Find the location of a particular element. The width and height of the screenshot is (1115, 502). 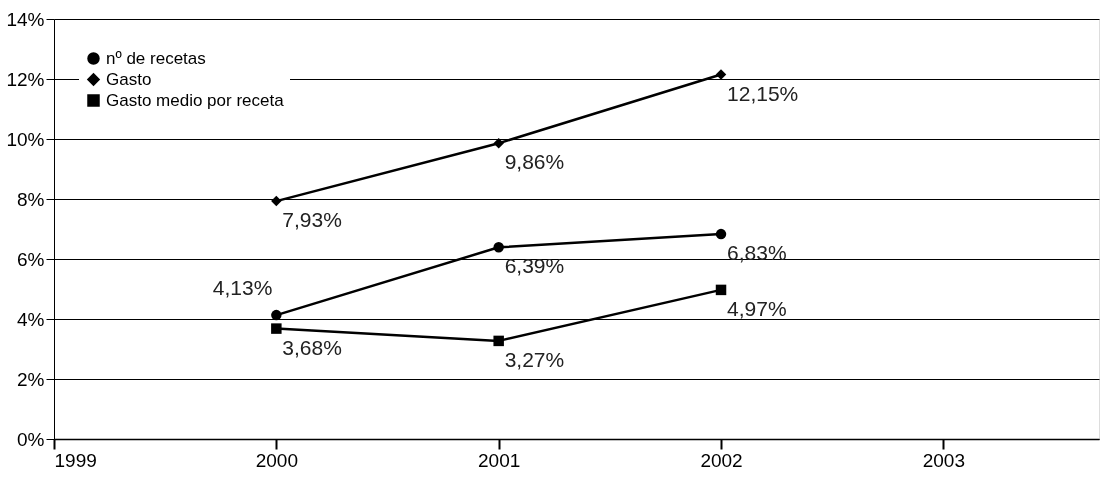

y-tick-label: 6% is located at coordinates (31, 259).